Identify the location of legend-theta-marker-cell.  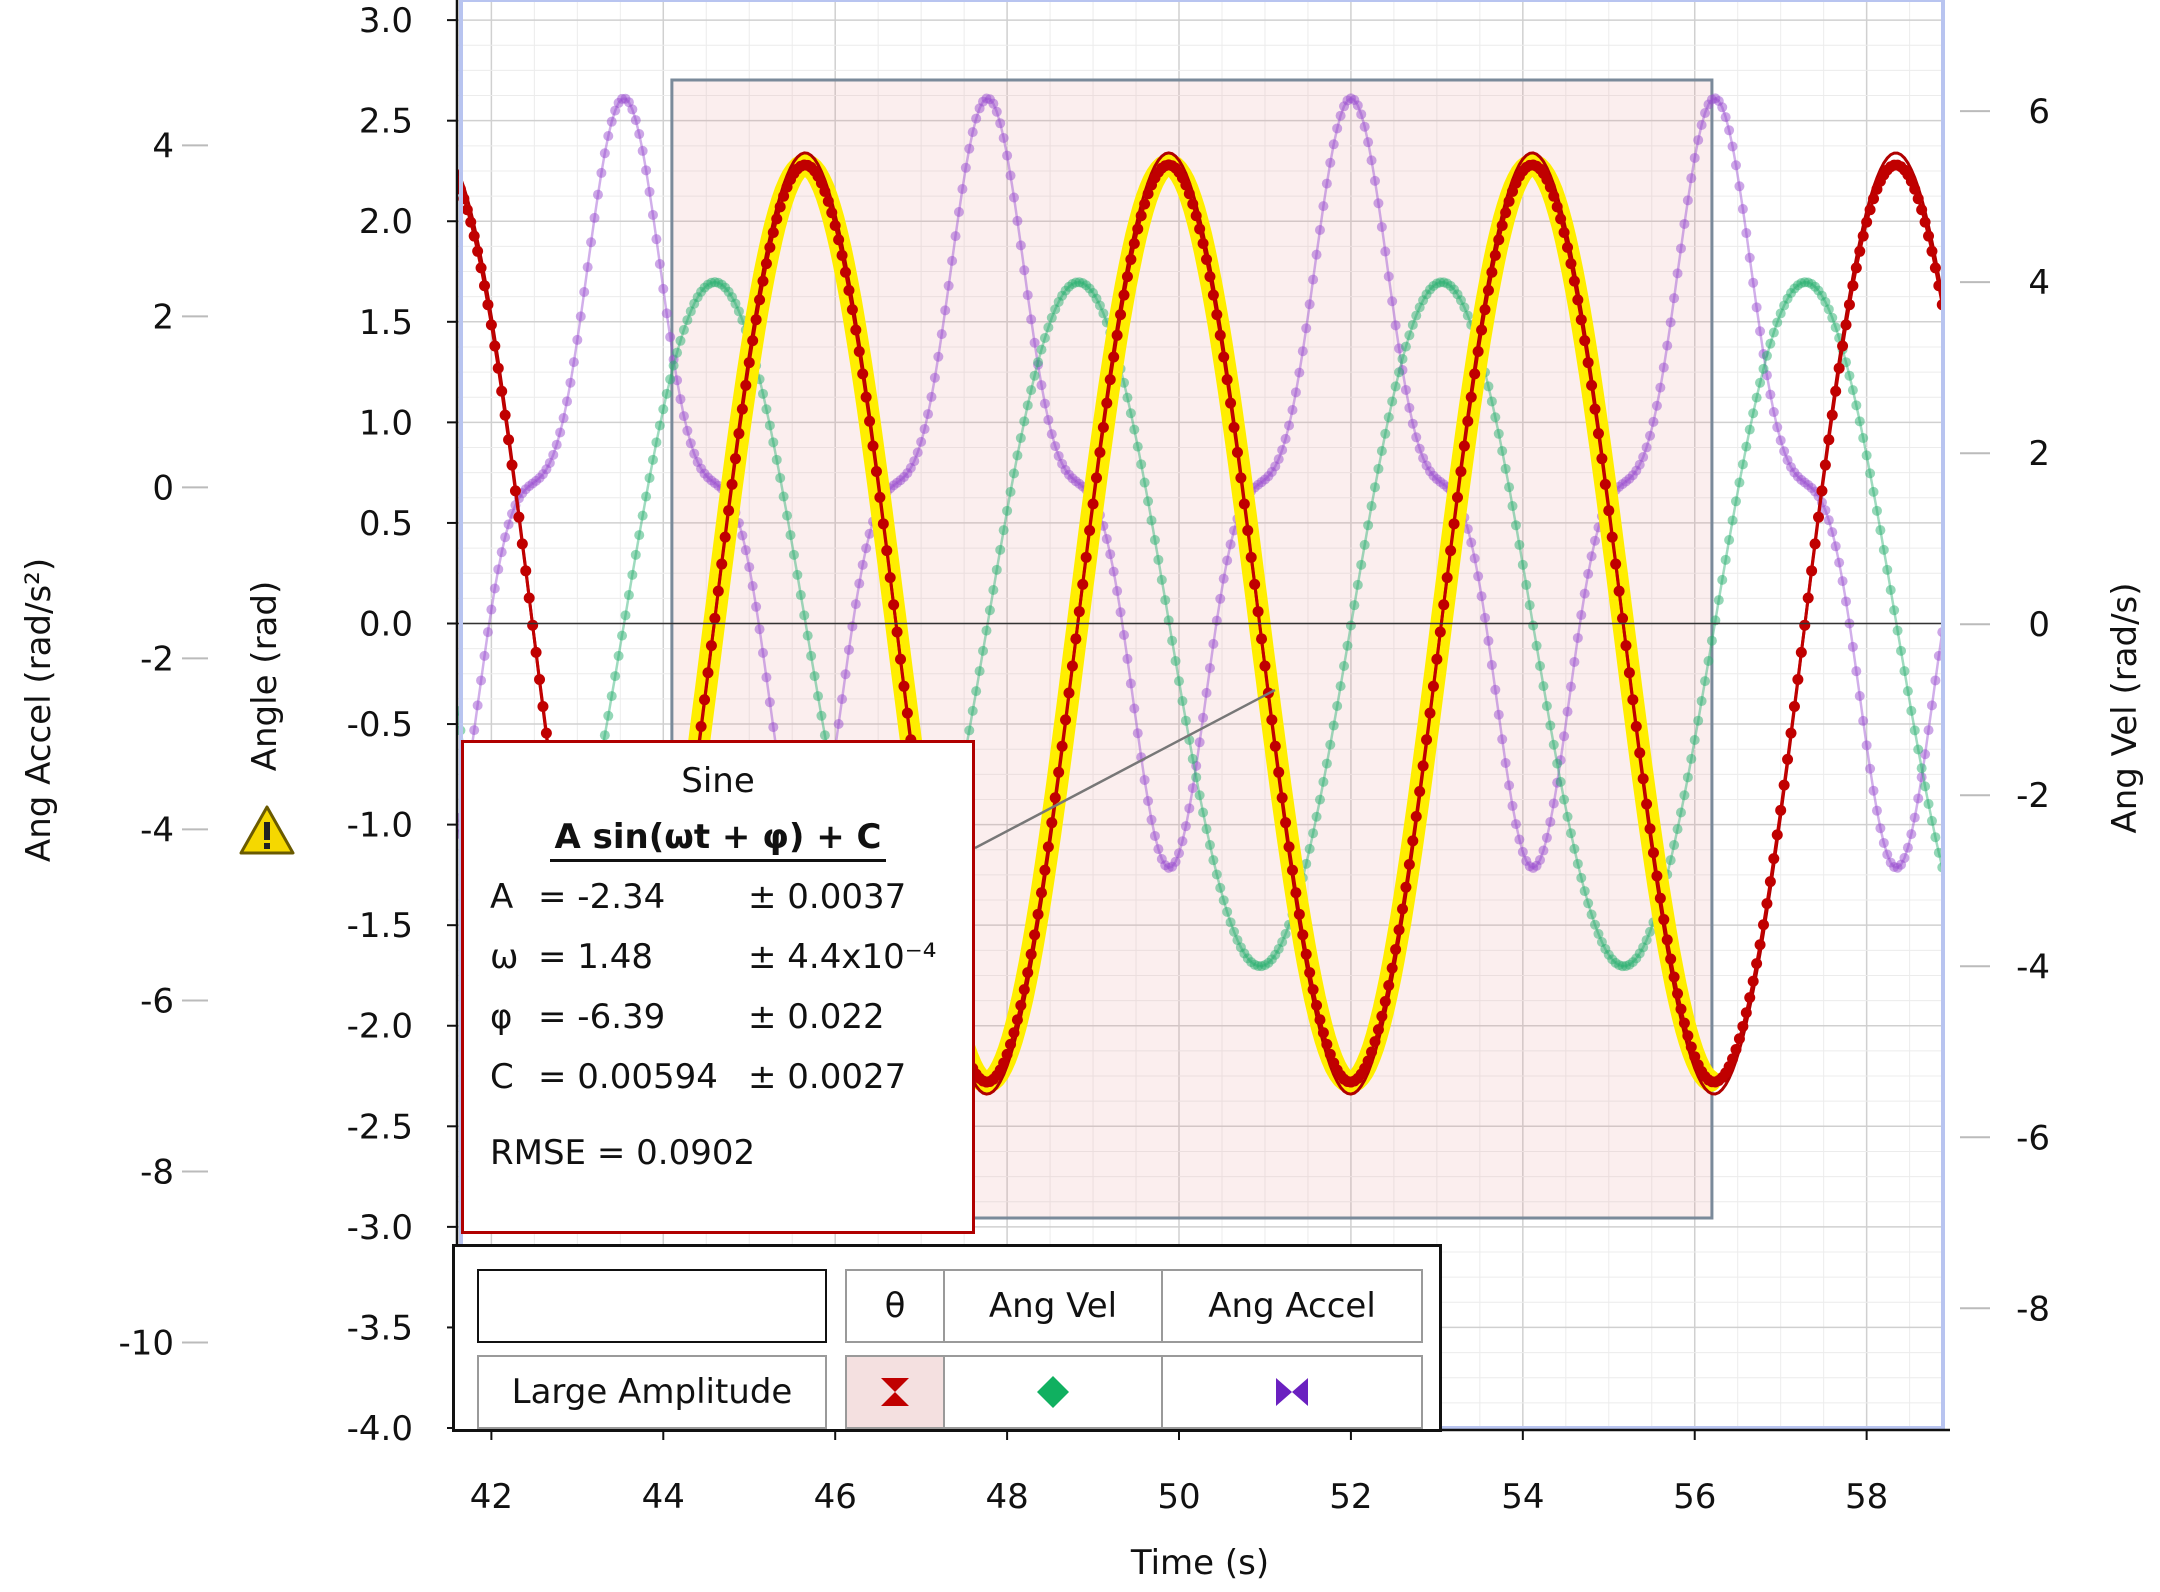
(895, 1392).